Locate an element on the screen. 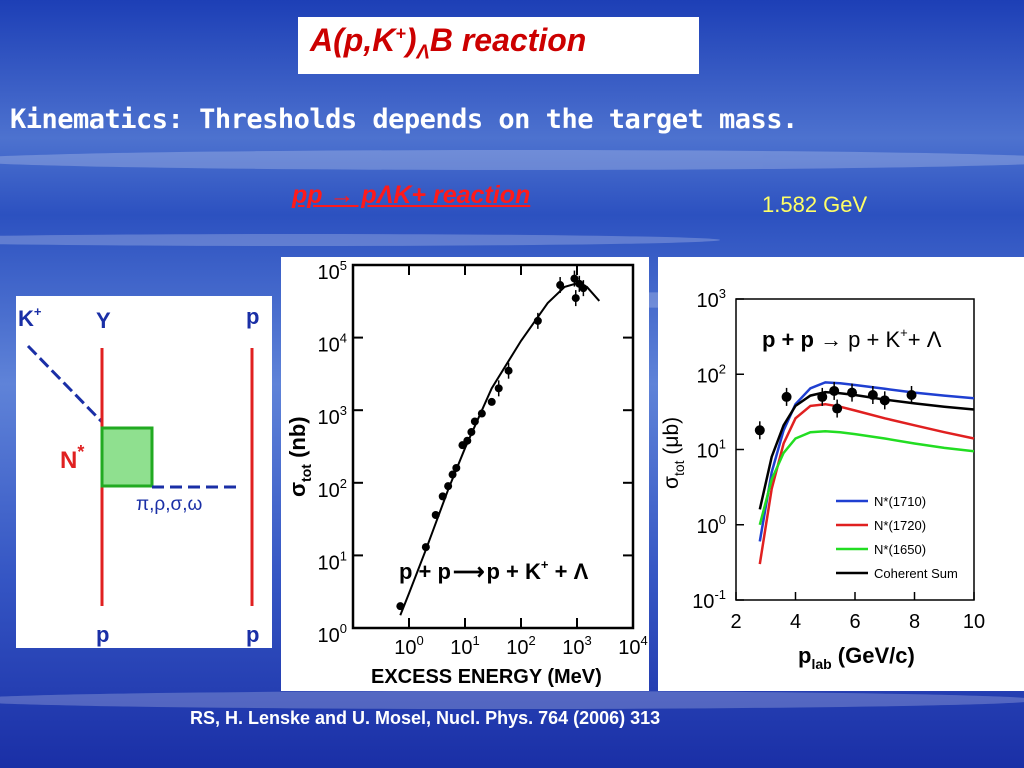 This screenshot has height=768, width=1024. plot1-xtick-label: 10² is located at coordinates (520, 646).